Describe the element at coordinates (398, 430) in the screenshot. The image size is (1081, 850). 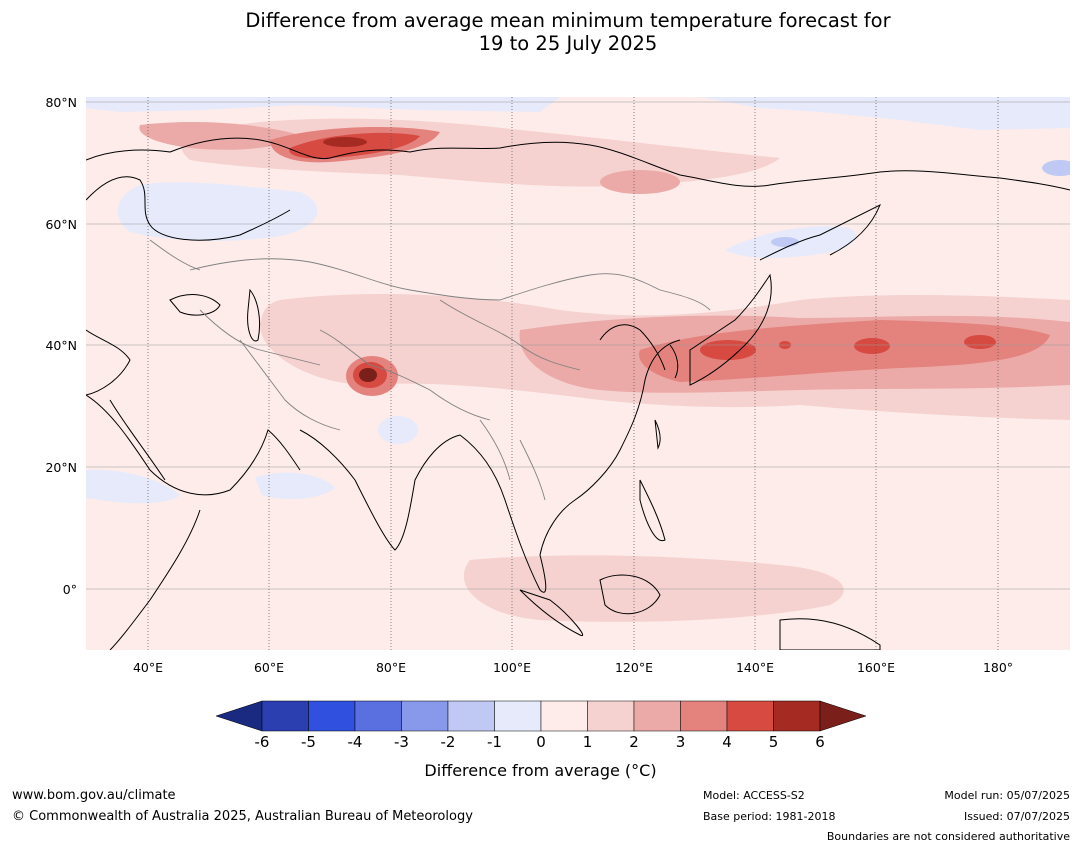
I see `cool-anomaly-tibet` at that location.